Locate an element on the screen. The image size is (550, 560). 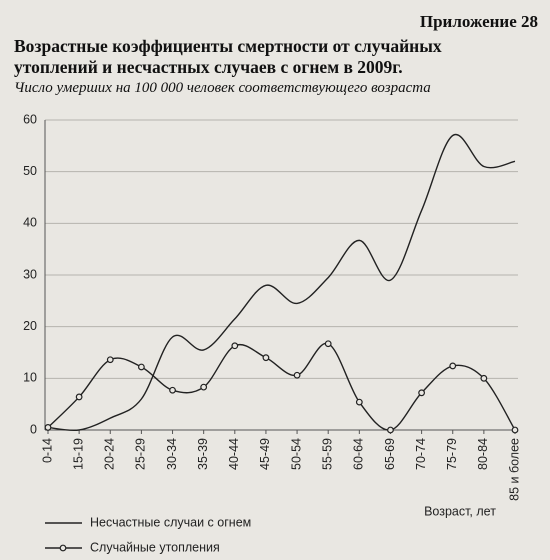
series-line is located at coordinates (281, 386).